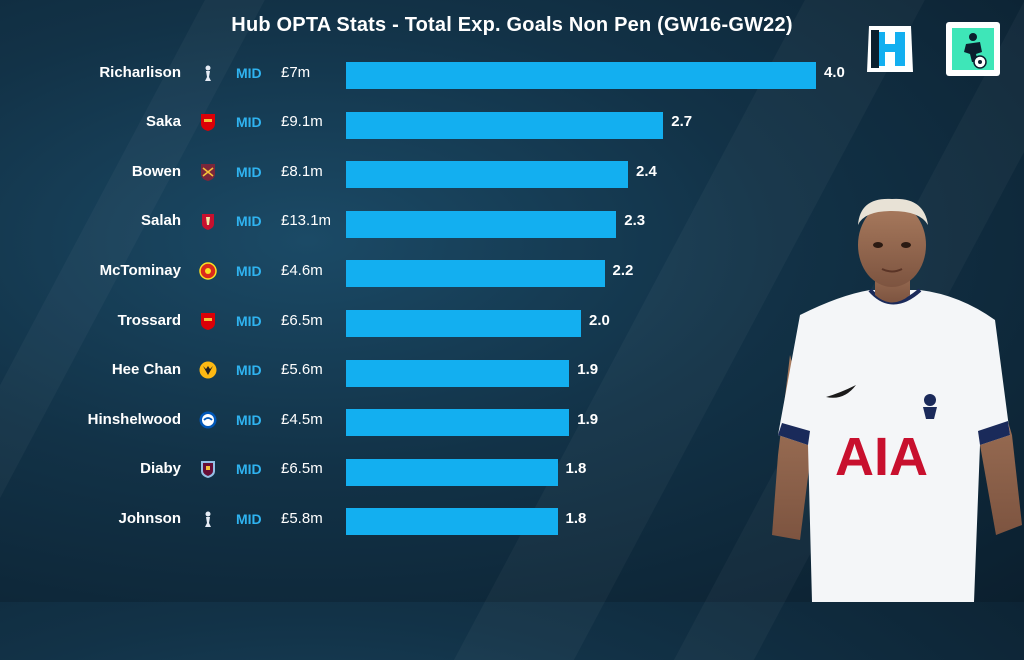  What do you see at coordinates (163, 122) in the screenshot?
I see `player-name-label: Saka` at bounding box center [163, 122].